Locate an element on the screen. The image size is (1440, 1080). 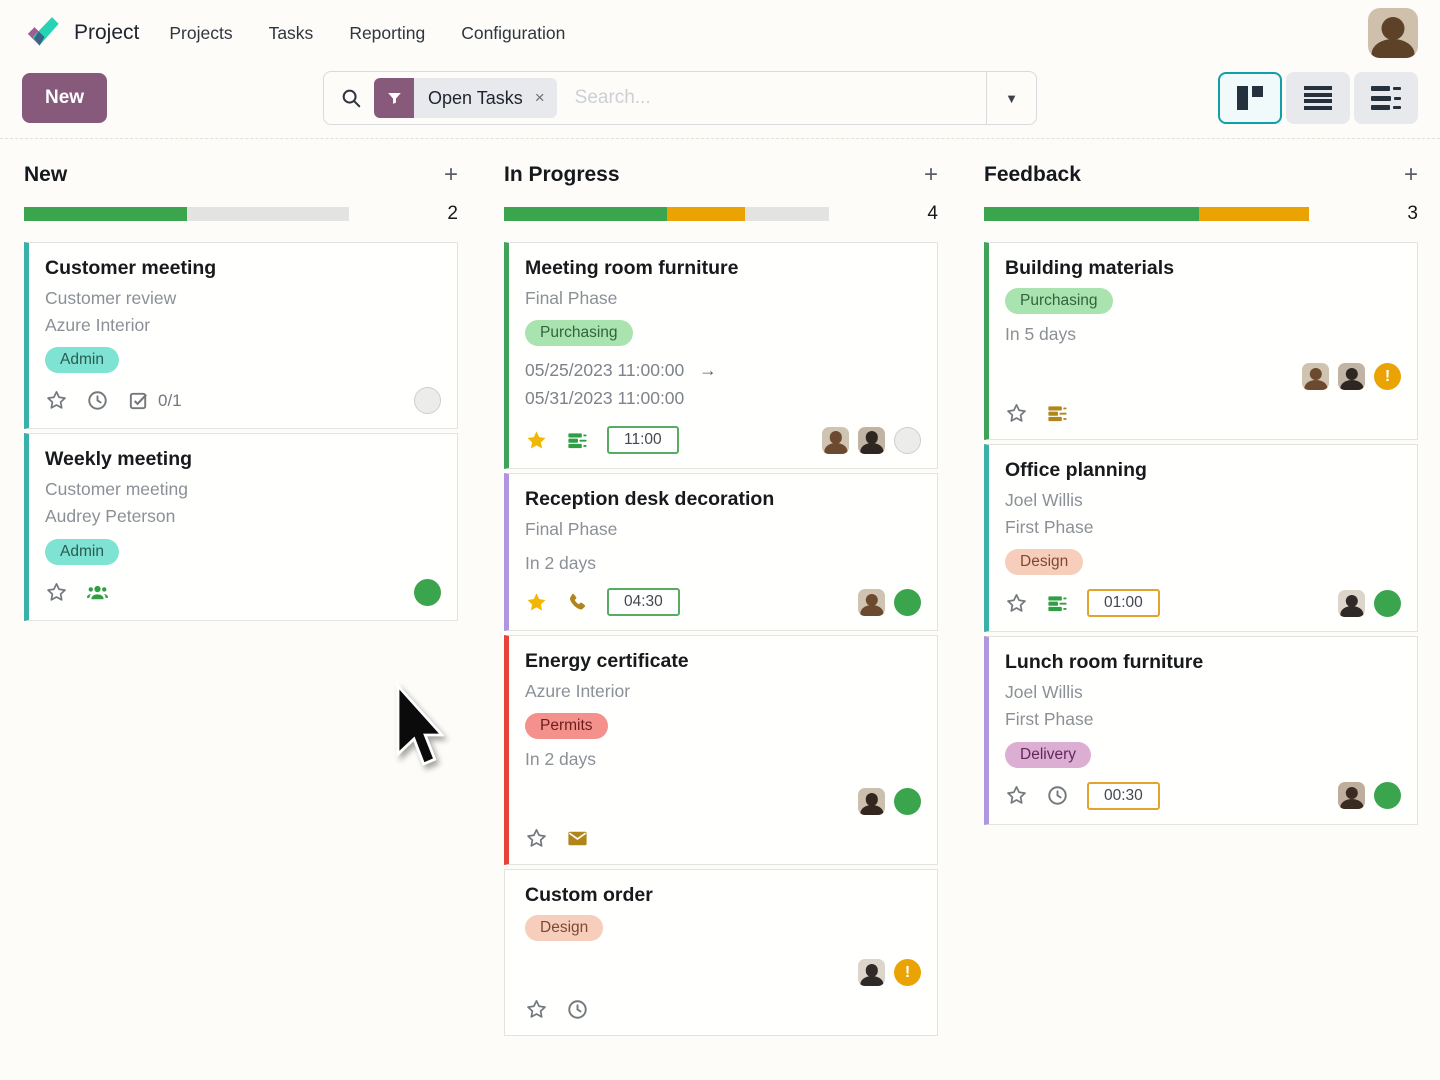
group-icon is located at coordinates (97, 592).